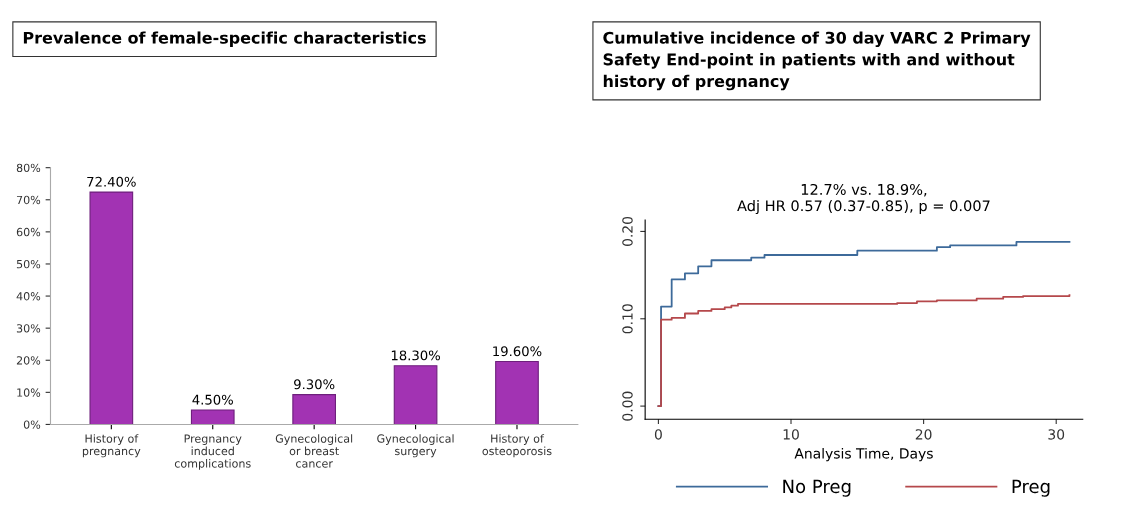 This screenshot has height=524, width=1122. I want to click on x-axis-title: Analysis Time, Days, so click(863, 454).